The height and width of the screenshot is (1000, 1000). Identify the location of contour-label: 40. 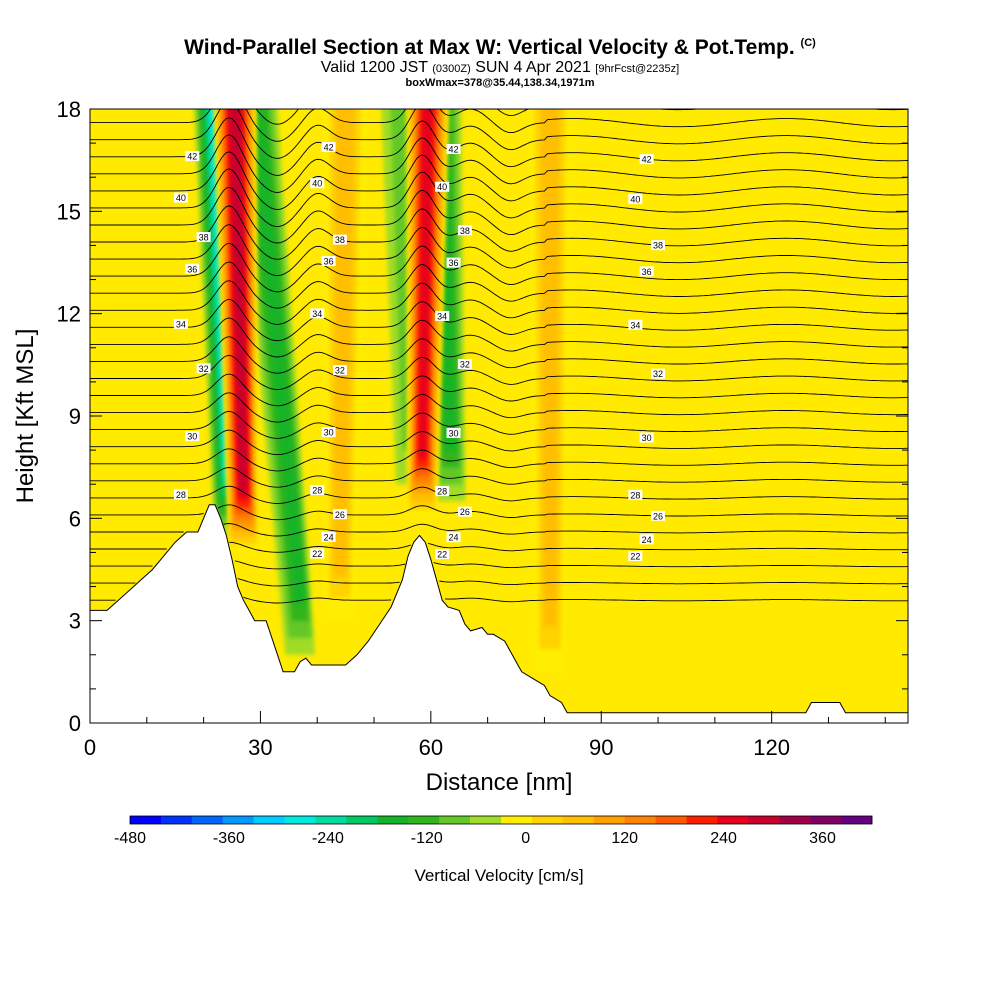
(181, 198).